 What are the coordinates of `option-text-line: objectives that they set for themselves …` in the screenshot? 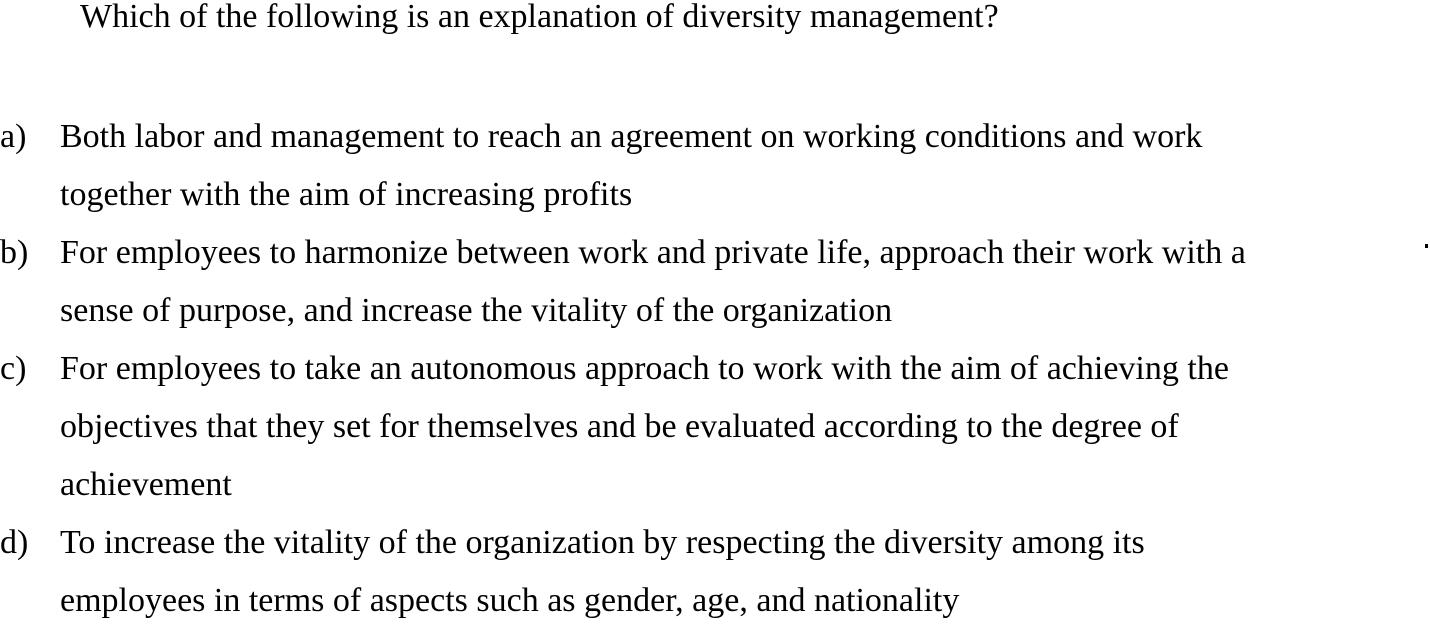 It's located at (619, 426).